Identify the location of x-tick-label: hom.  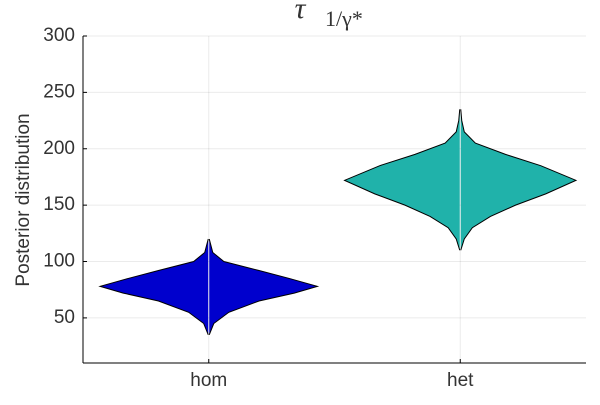
(208, 380).